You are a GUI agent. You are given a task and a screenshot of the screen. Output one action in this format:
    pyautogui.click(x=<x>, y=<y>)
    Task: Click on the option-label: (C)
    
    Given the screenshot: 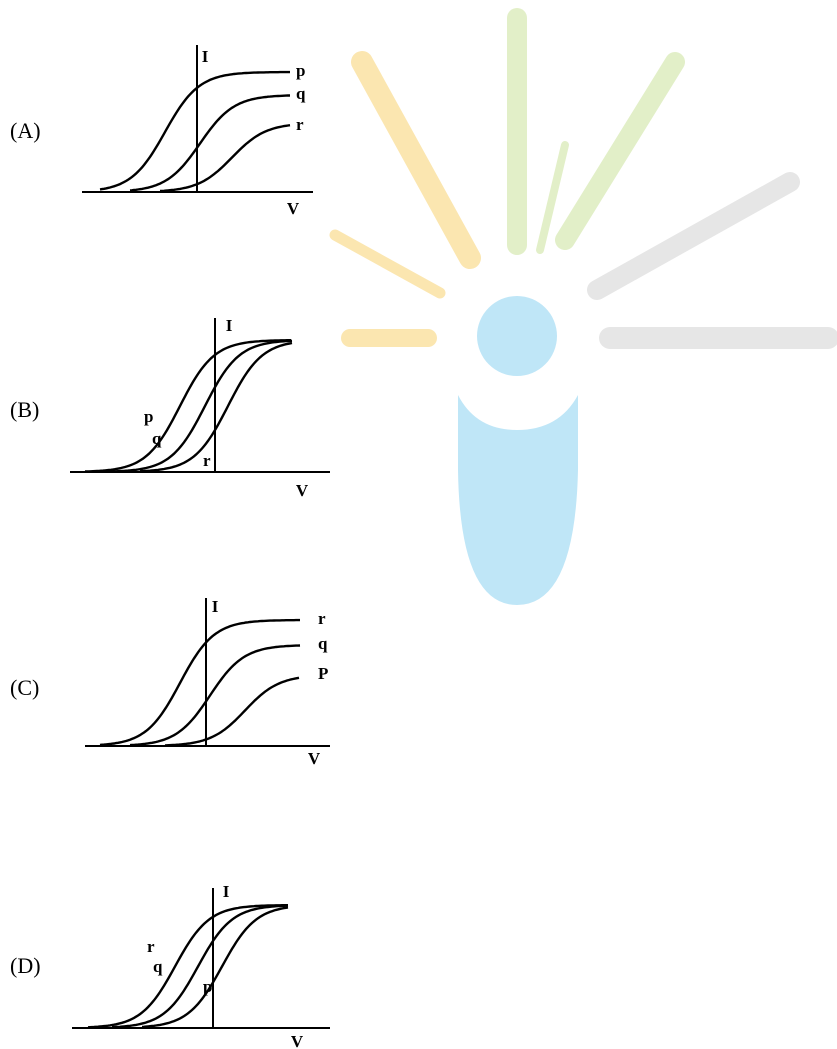 What is the action you would take?
    pyautogui.click(x=24, y=687)
    